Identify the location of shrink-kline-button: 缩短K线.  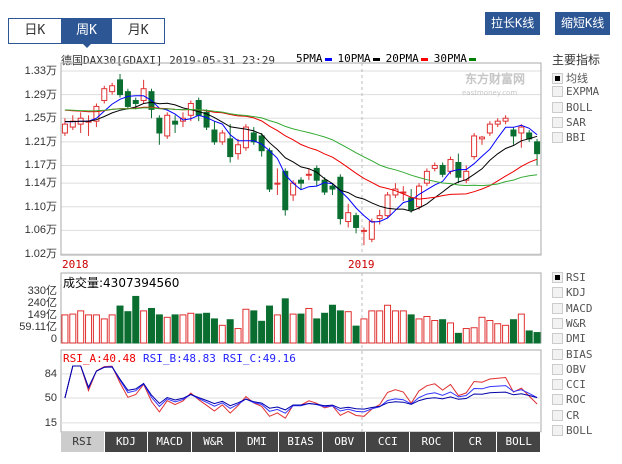
(583, 23).